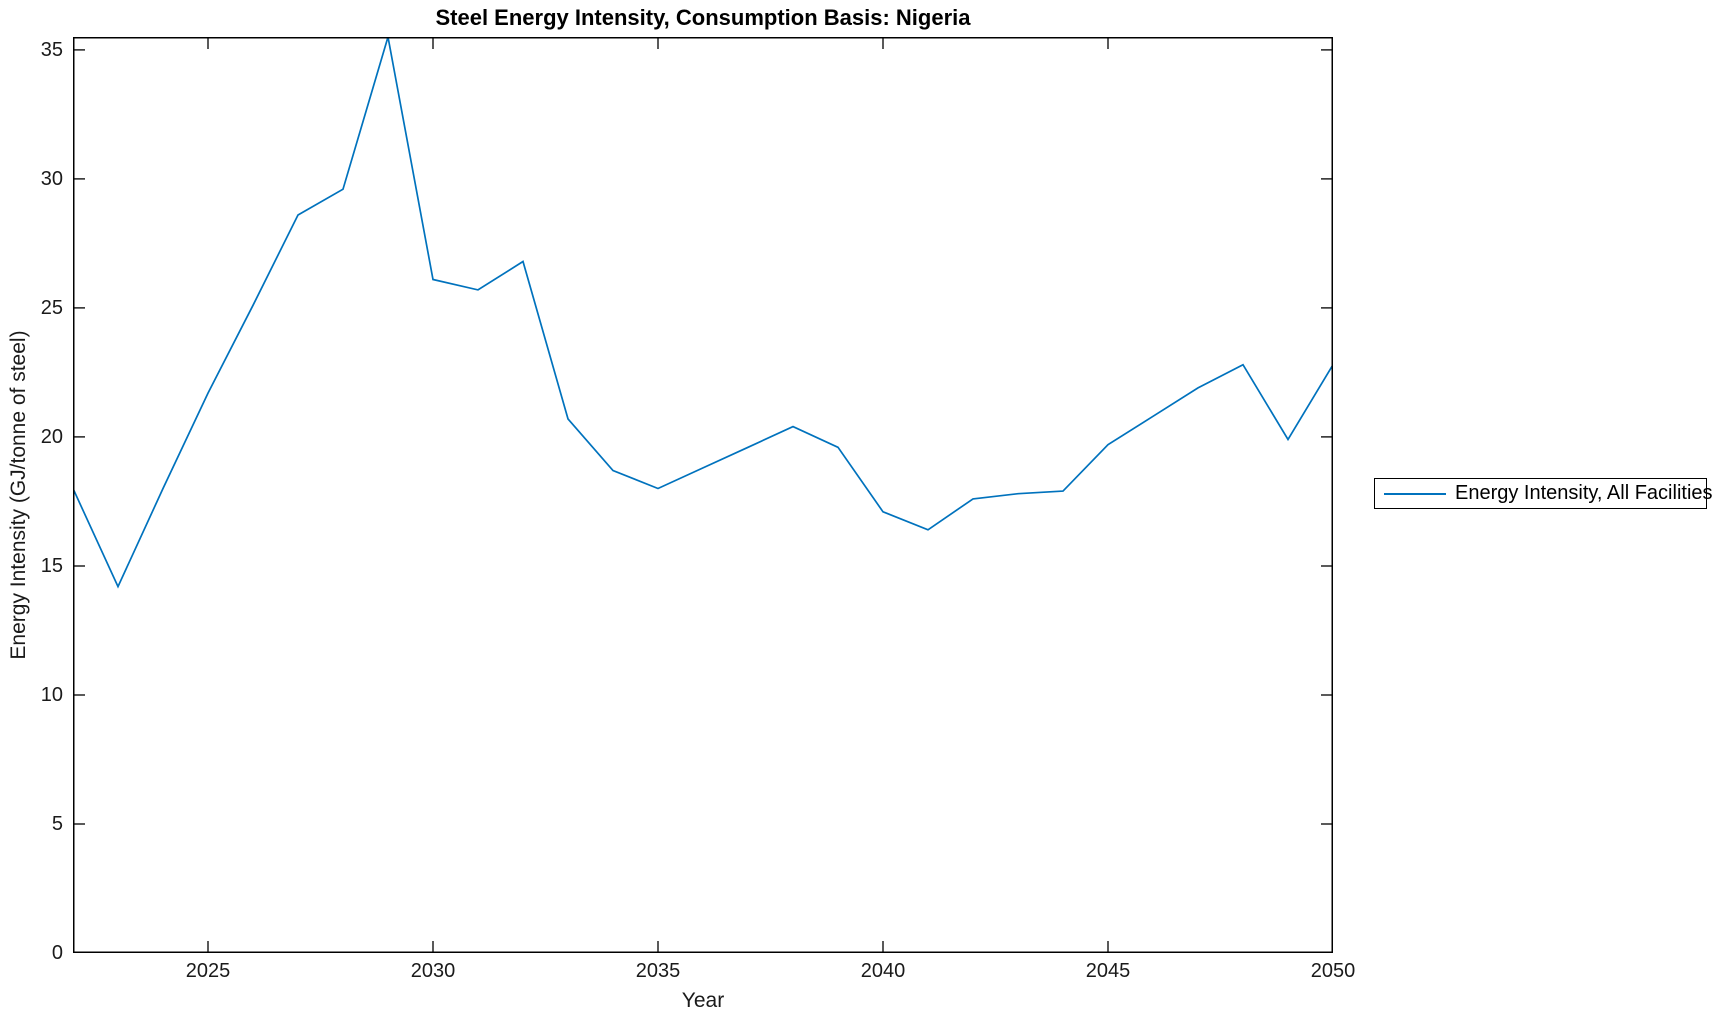  I want to click on x-tick-label: 2035, so click(658, 971).